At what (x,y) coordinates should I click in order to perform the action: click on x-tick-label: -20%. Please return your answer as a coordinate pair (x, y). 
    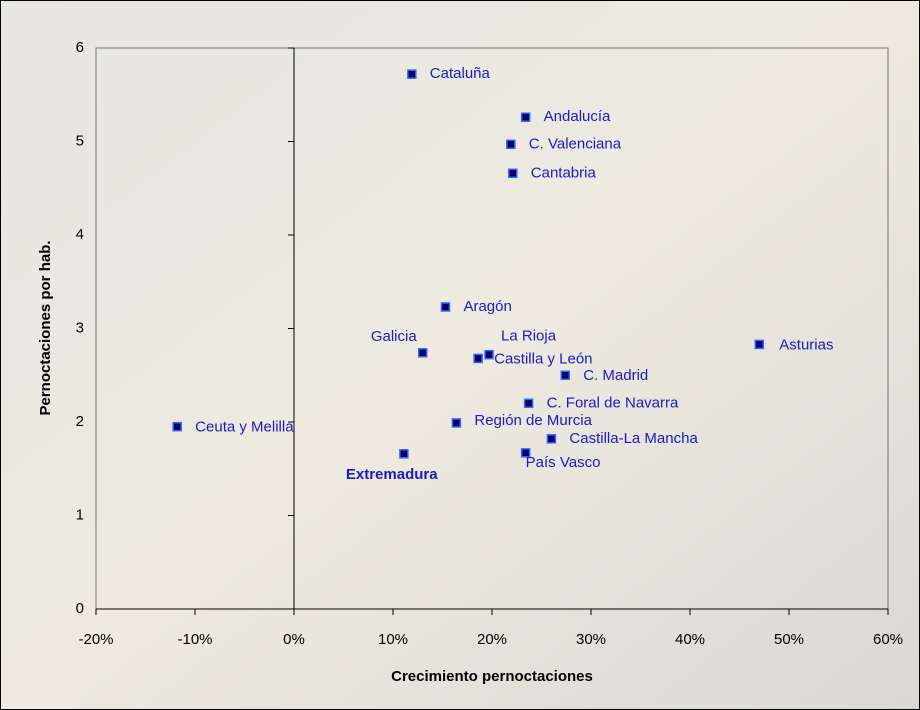
    Looking at the image, I should click on (95, 639).